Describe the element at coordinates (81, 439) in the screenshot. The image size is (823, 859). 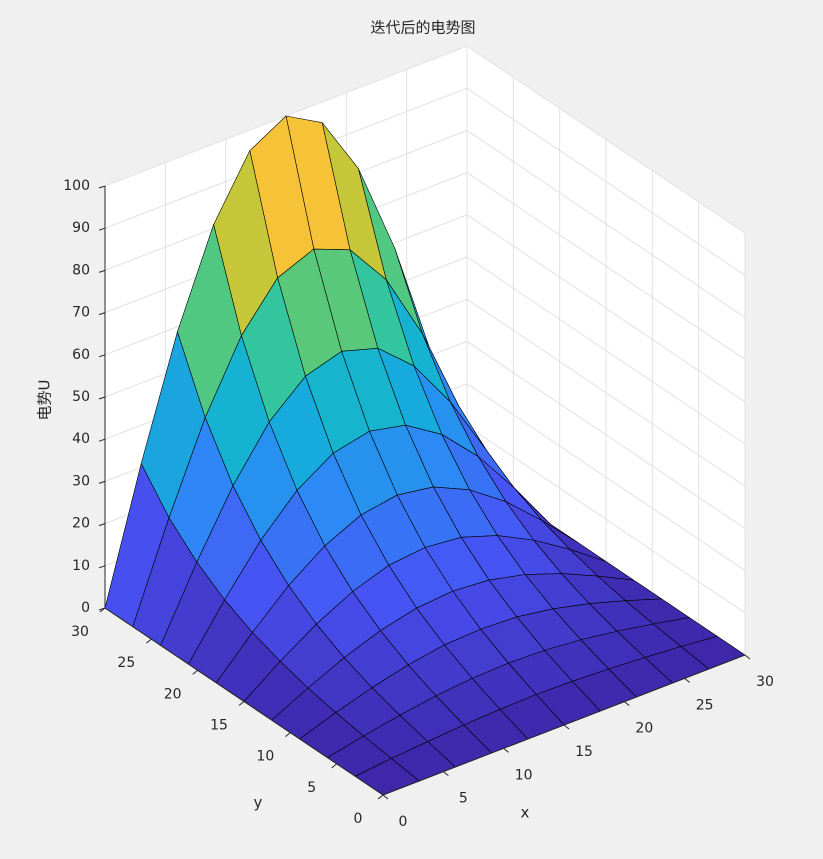
I see `z-tick-label: 40` at that location.